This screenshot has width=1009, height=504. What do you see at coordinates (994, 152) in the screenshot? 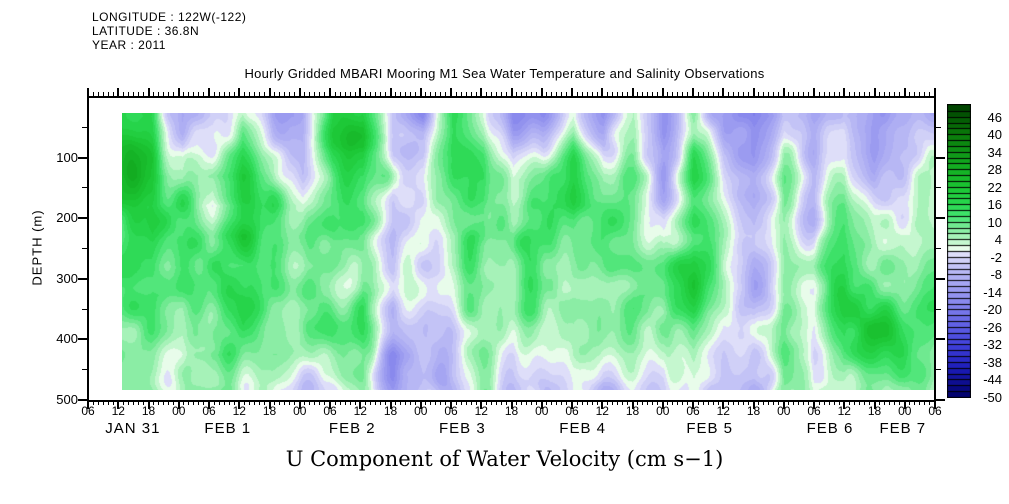
I see `colorbar-tick-label: 34` at bounding box center [994, 152].